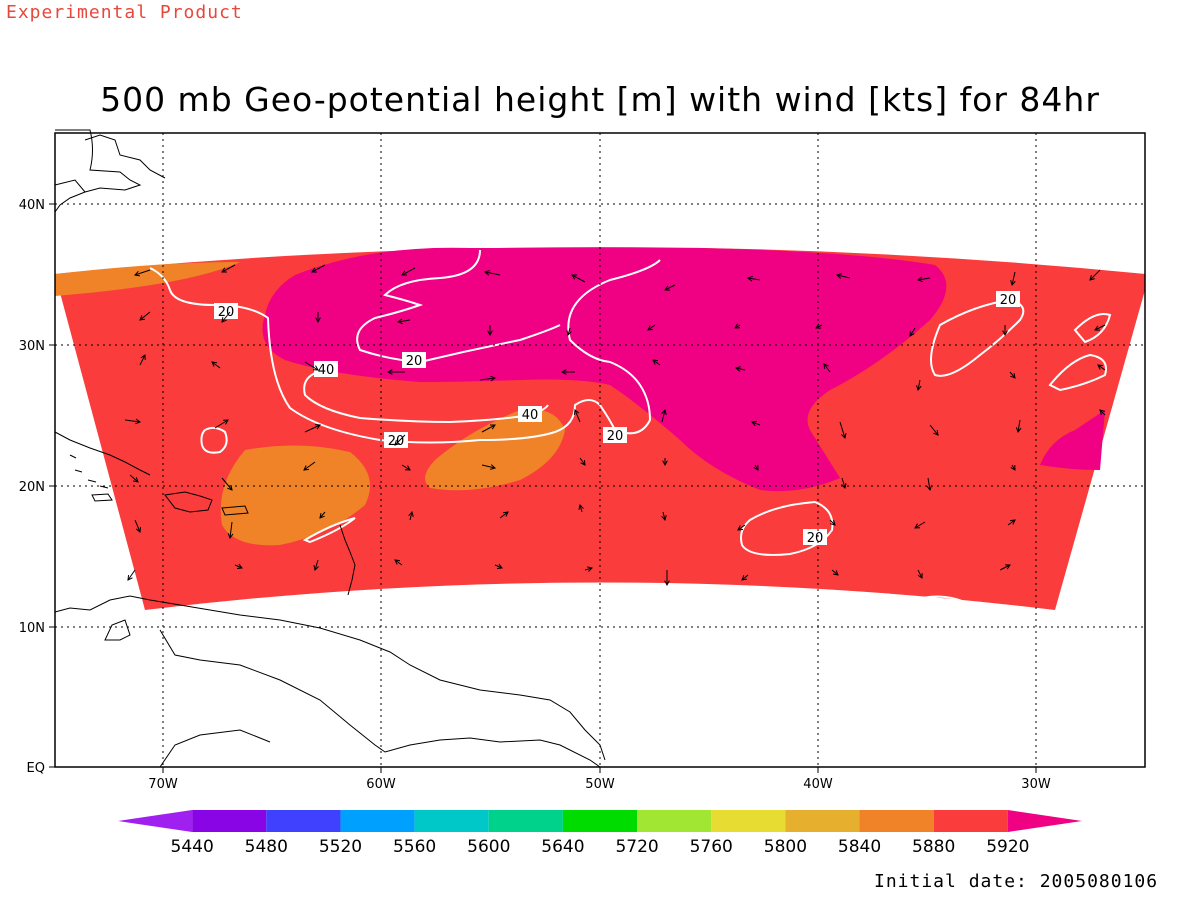  What do you see at coordinates (530, 415) in the screenshot?
I see `svg-text: 40` at bounding box center [530, 415].